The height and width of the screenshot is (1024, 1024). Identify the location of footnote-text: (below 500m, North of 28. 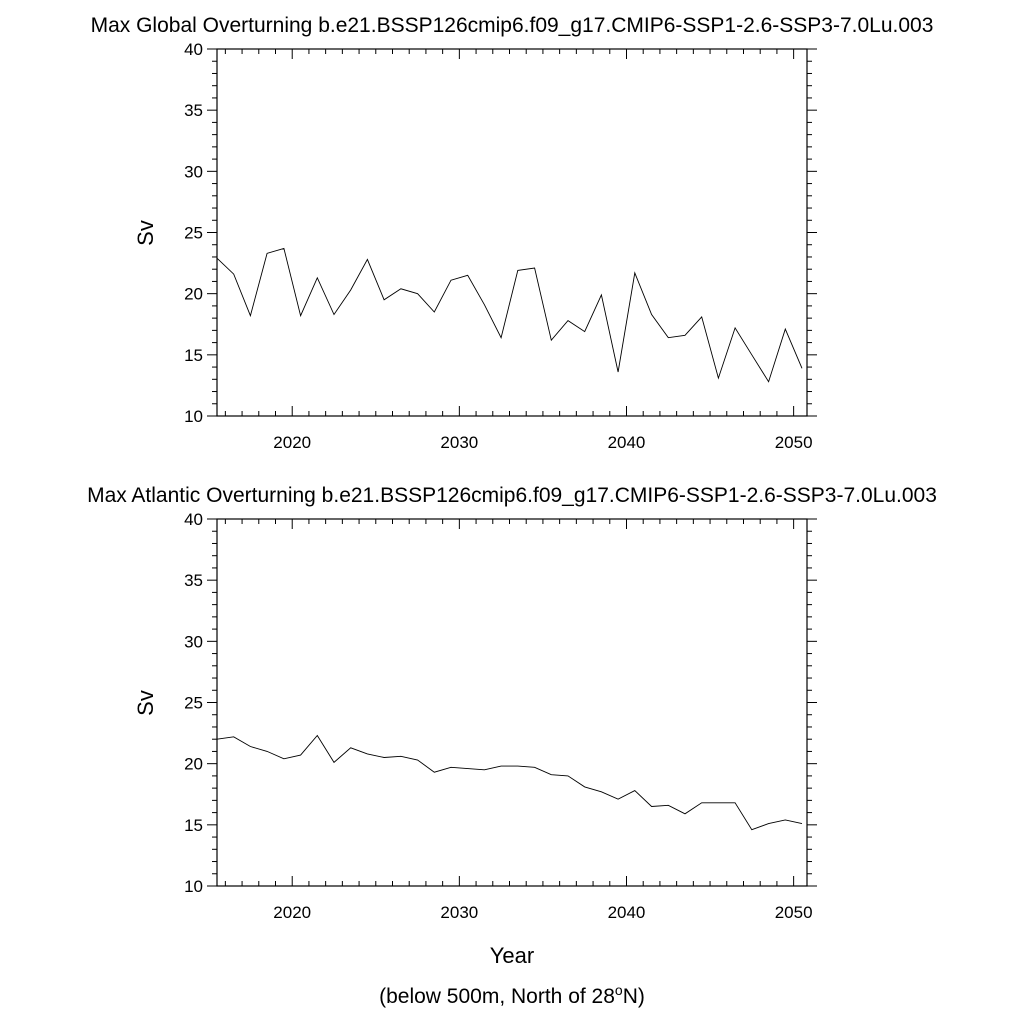
(497, 996).